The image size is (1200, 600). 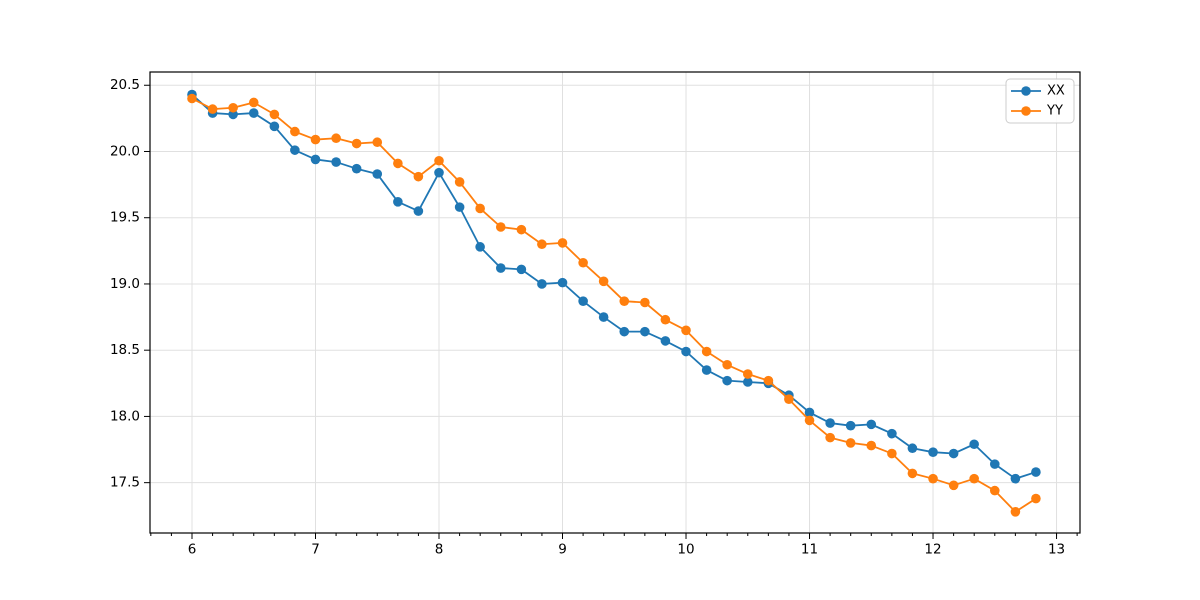 What do you see at coordinates (439, 550) in the screenshot?
I see `x-tick-label: 8` at bounding box center [439, 550].